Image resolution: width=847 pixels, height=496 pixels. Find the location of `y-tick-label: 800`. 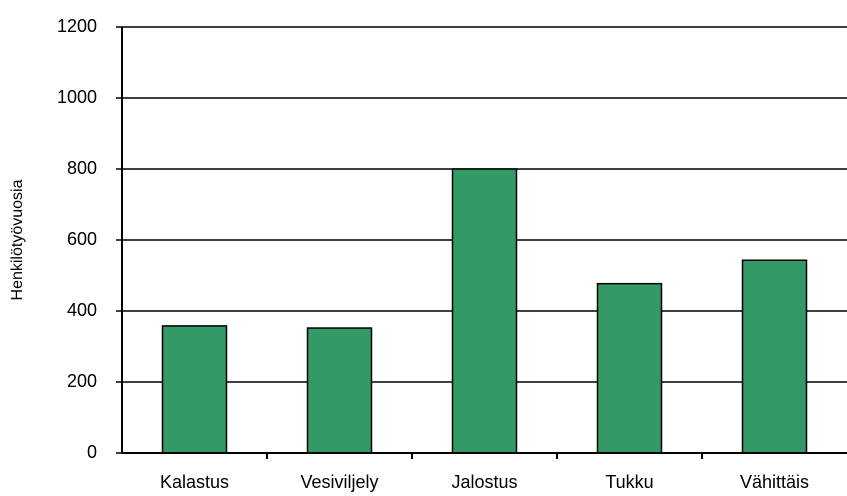

y-tick-label: 800 is located at coordinates (82, 168).